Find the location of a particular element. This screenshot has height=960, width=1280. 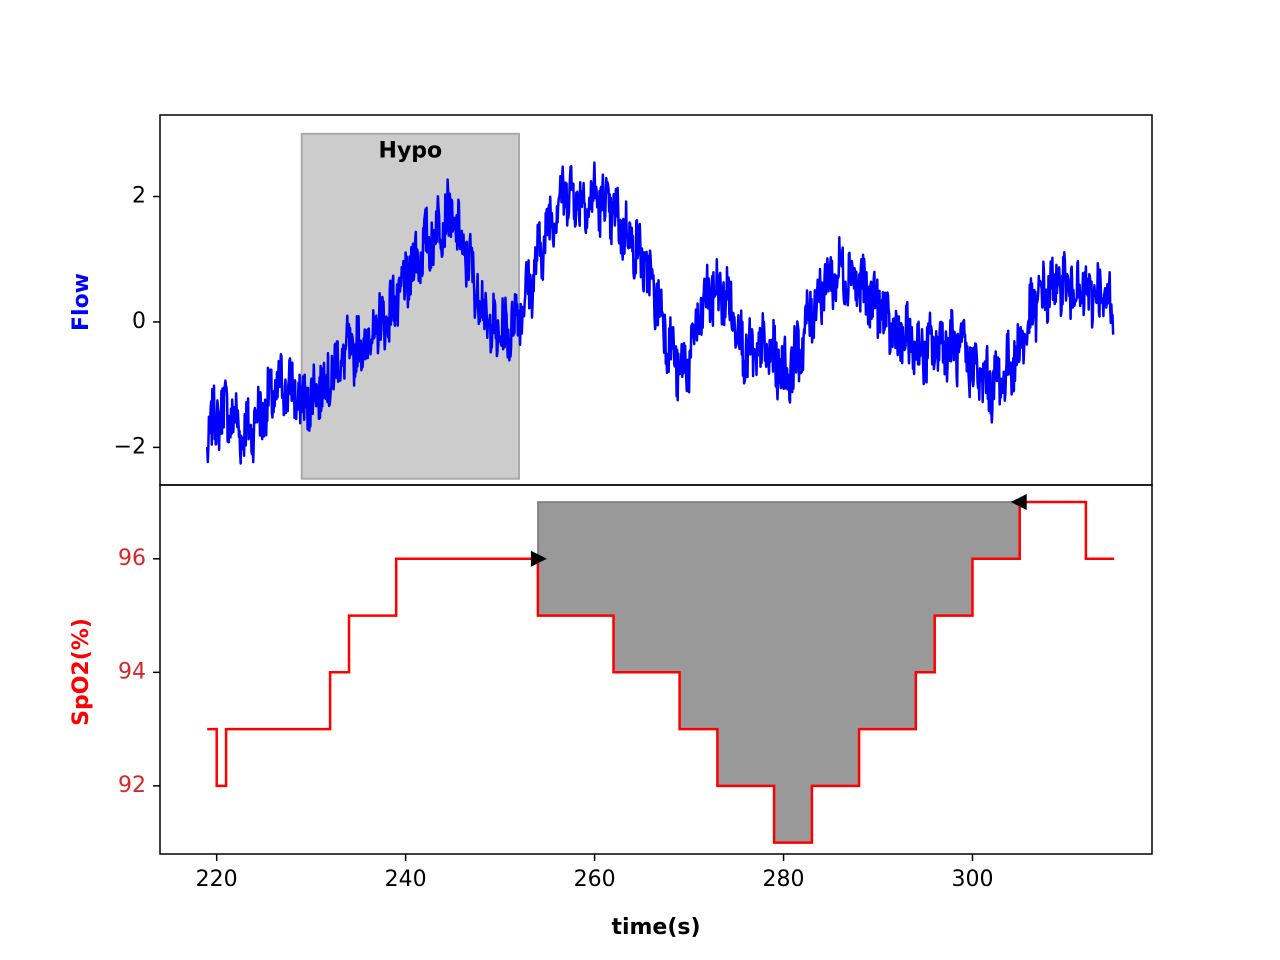

time-x-tick-label: 260 is located at coordinates (595, 879).